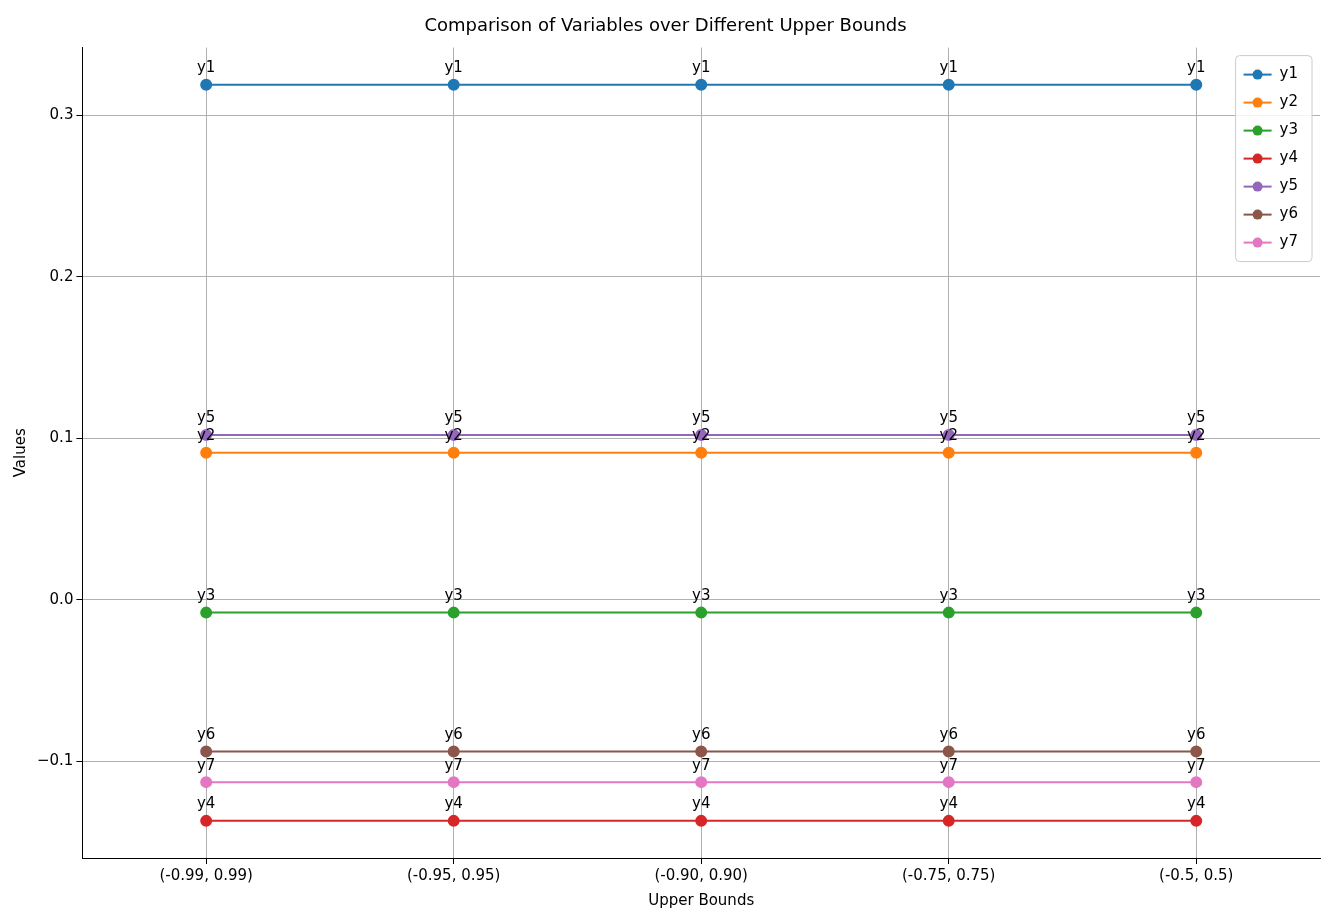 The height and width of the screenshot is (922, 1335). Describe the element at coordinates (1288, 213) in the screenshot. I see `legend-label: y6` at that location.